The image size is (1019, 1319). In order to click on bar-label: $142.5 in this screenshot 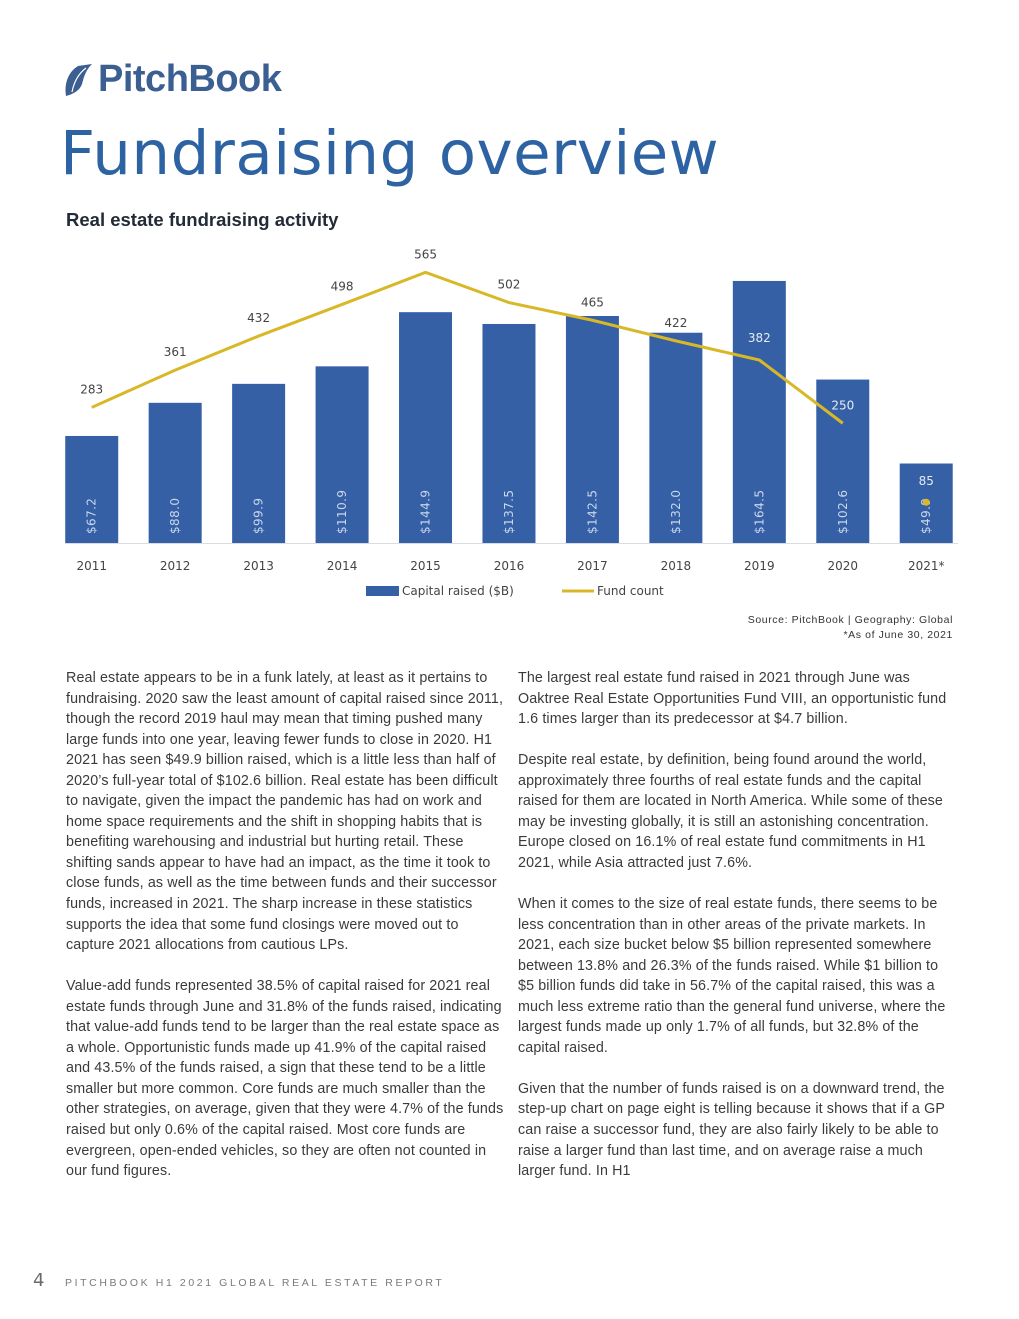, I will do `click(592, 512)`.